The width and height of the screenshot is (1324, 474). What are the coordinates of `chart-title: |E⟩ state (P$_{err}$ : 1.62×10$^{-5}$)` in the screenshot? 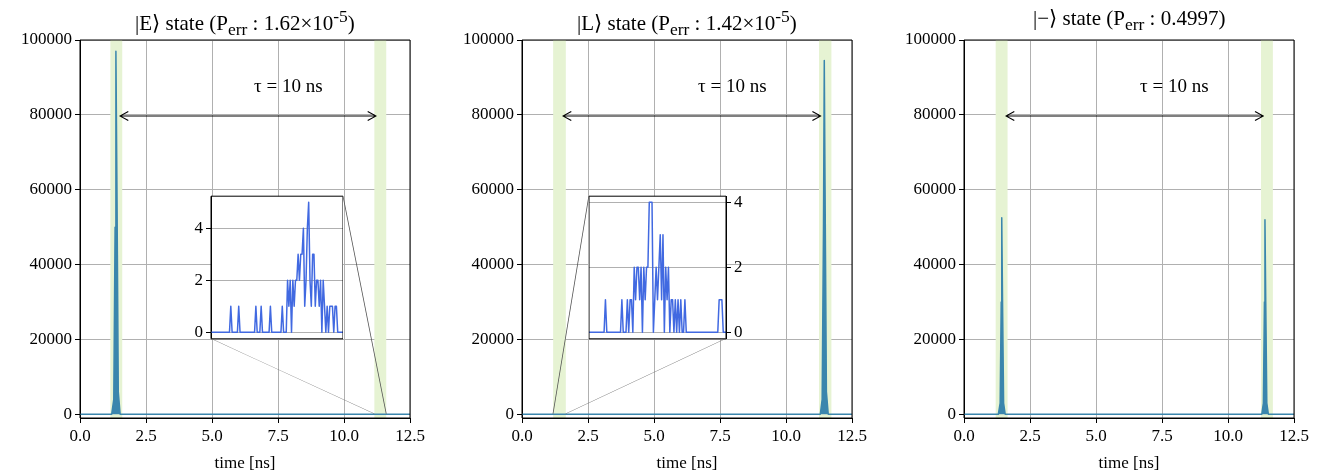 It's located at (245, 23).